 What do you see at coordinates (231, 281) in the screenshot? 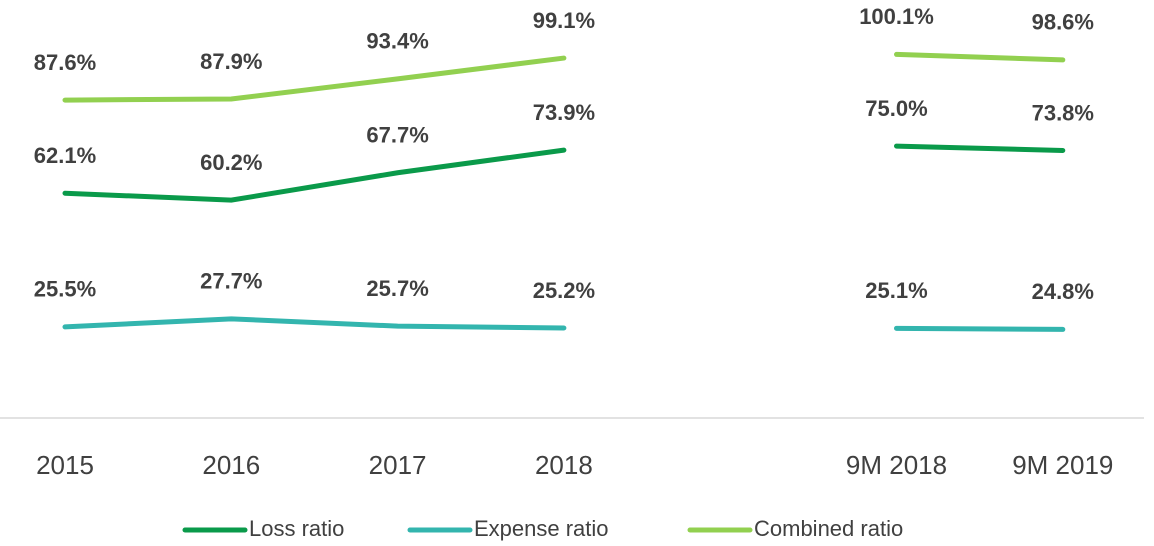
I see `data-label: 27.7%` at bounding box center [231, 281].